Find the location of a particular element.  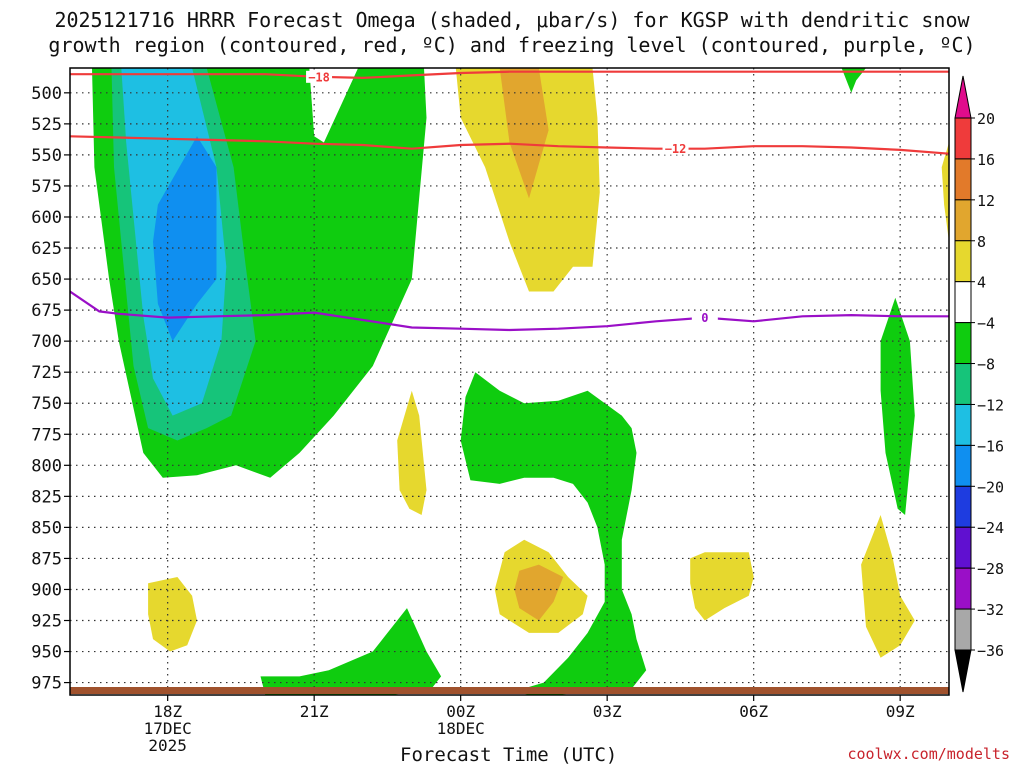

y-tick-label-575: 575 is located at coordinates (46, 187).